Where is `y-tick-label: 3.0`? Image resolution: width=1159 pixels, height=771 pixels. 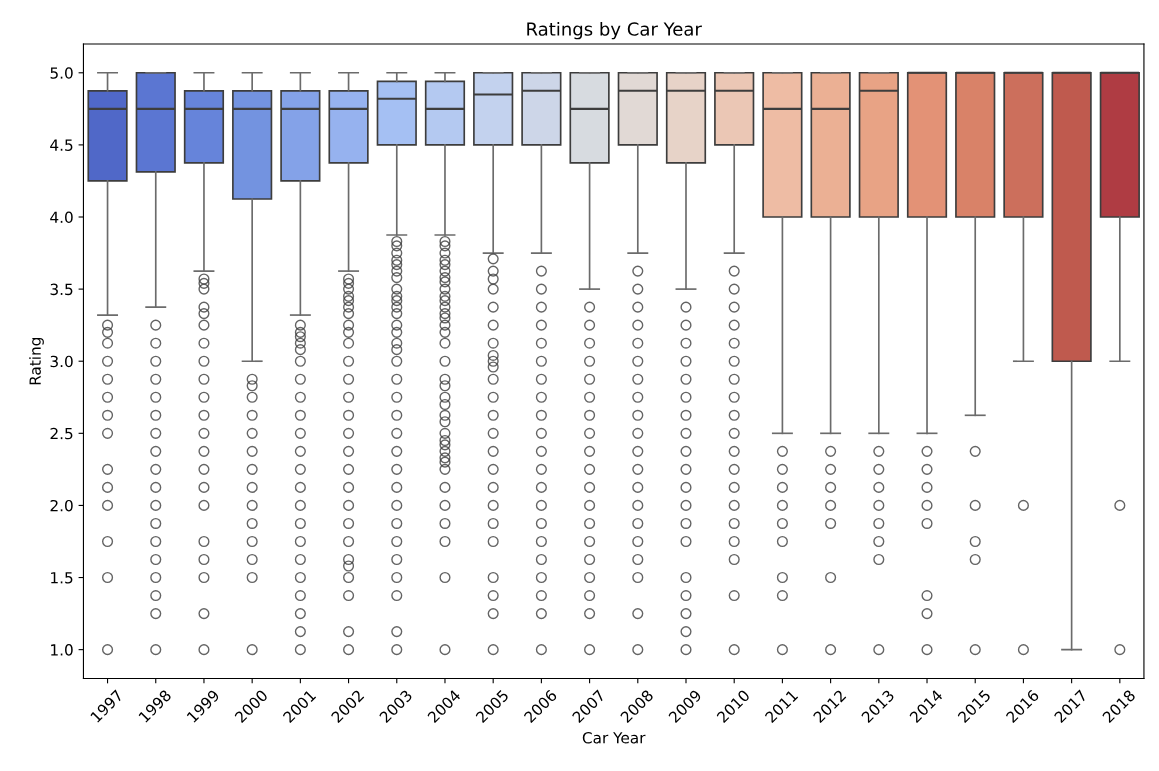
y-tick-label: 3.0 is located at coordinates (61, 361).